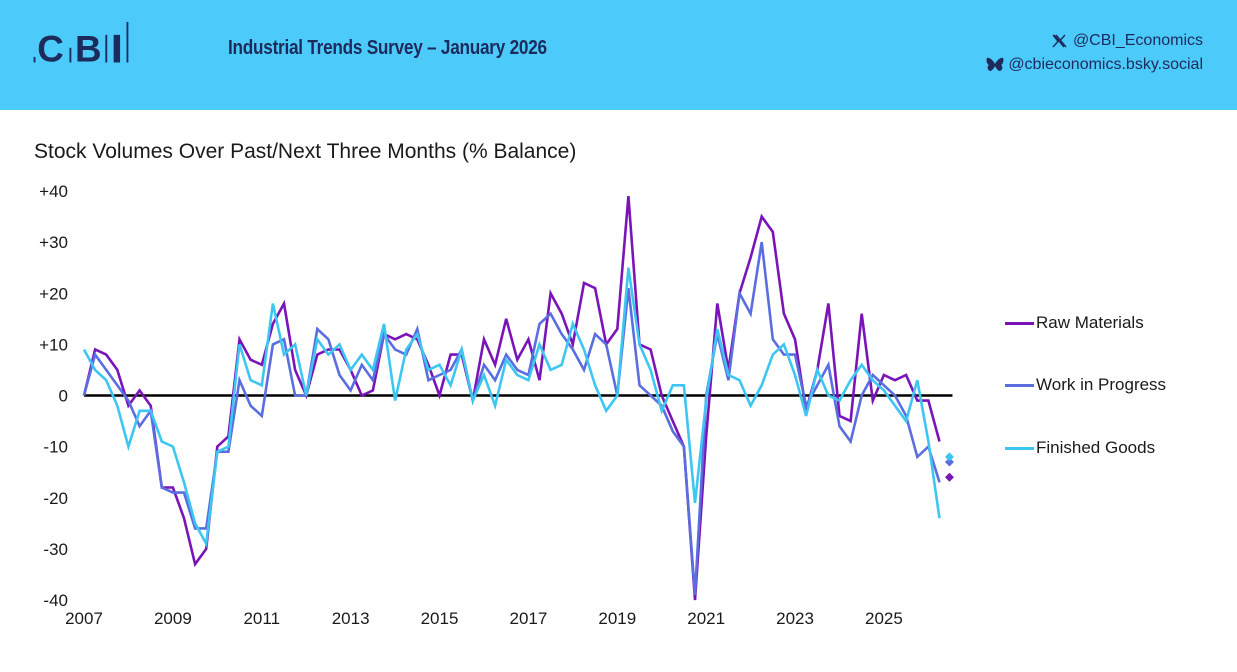  What do you see at coordinates (88, 48) in the screenshot?
I see `logo-letter-b: B` at bounding box center [88, 48].